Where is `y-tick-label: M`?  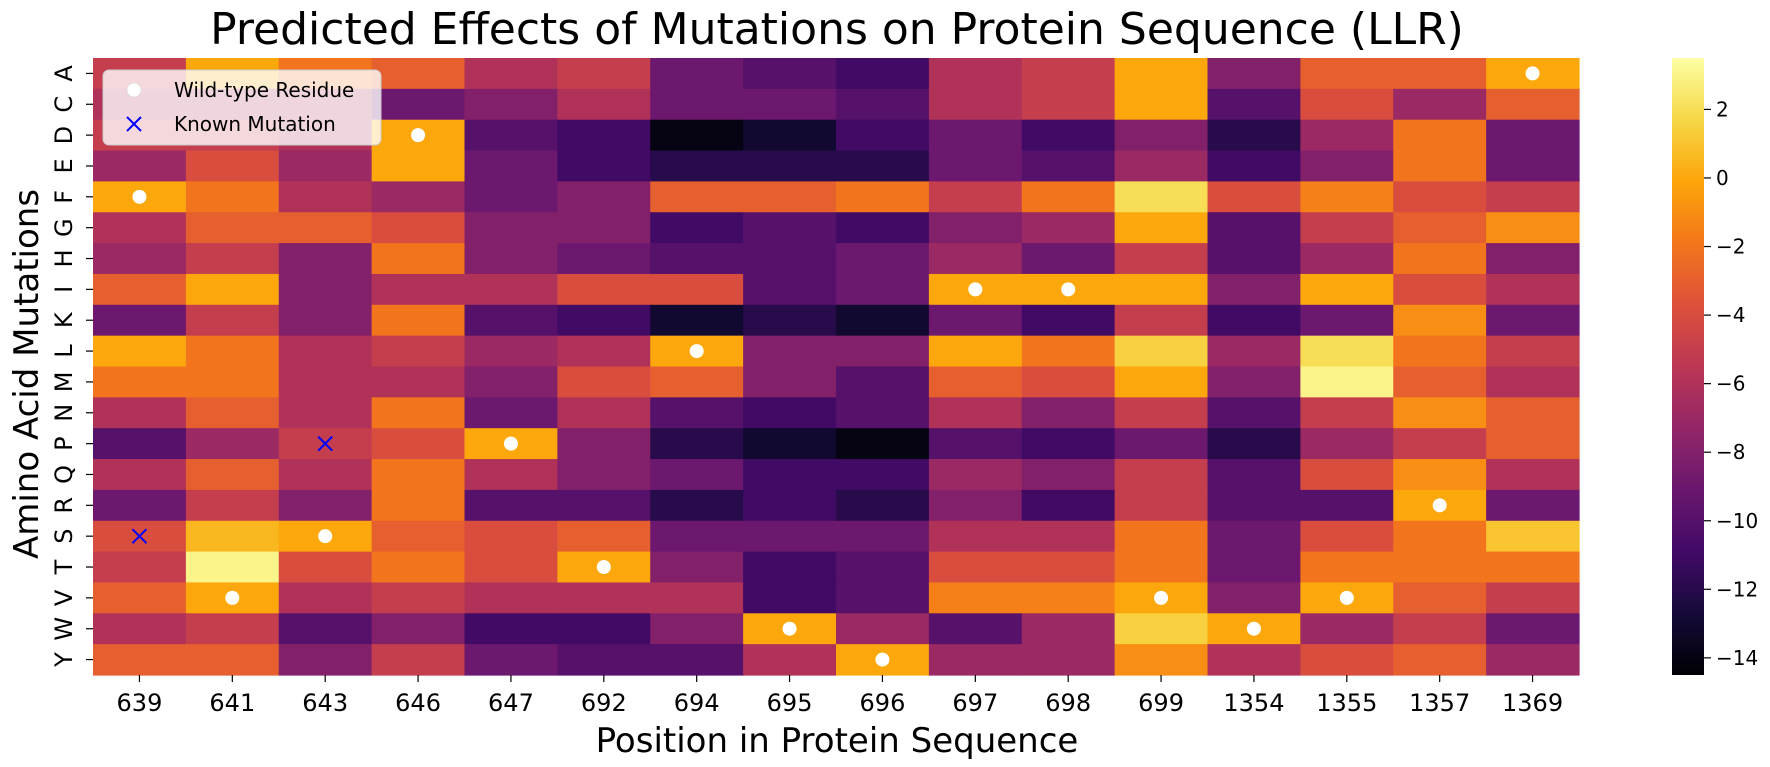 y-tick-label: M is located at coordinates (64, 382).